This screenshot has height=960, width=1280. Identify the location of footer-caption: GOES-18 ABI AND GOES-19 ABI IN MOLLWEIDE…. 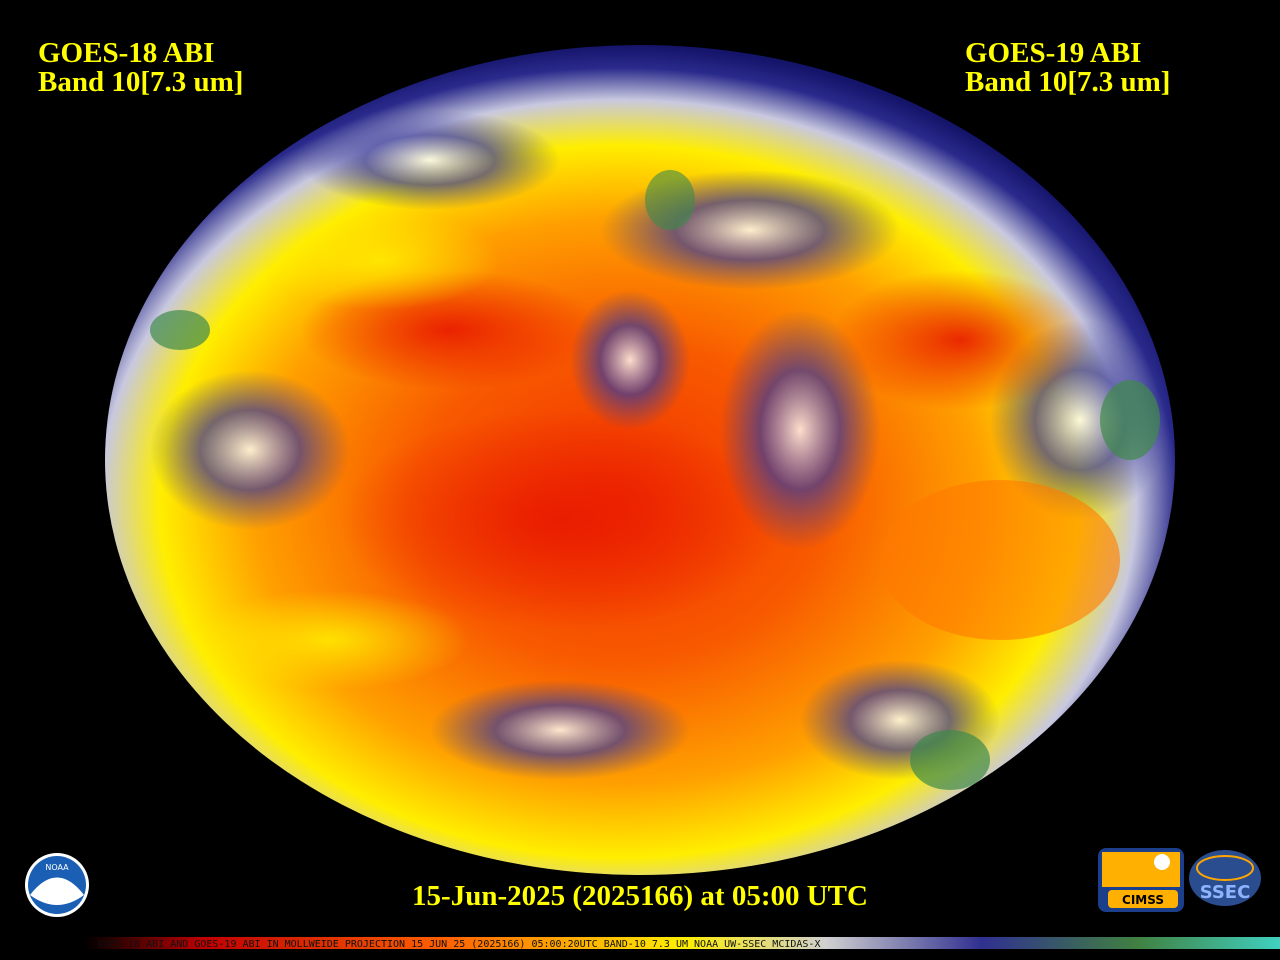
(459, 944).